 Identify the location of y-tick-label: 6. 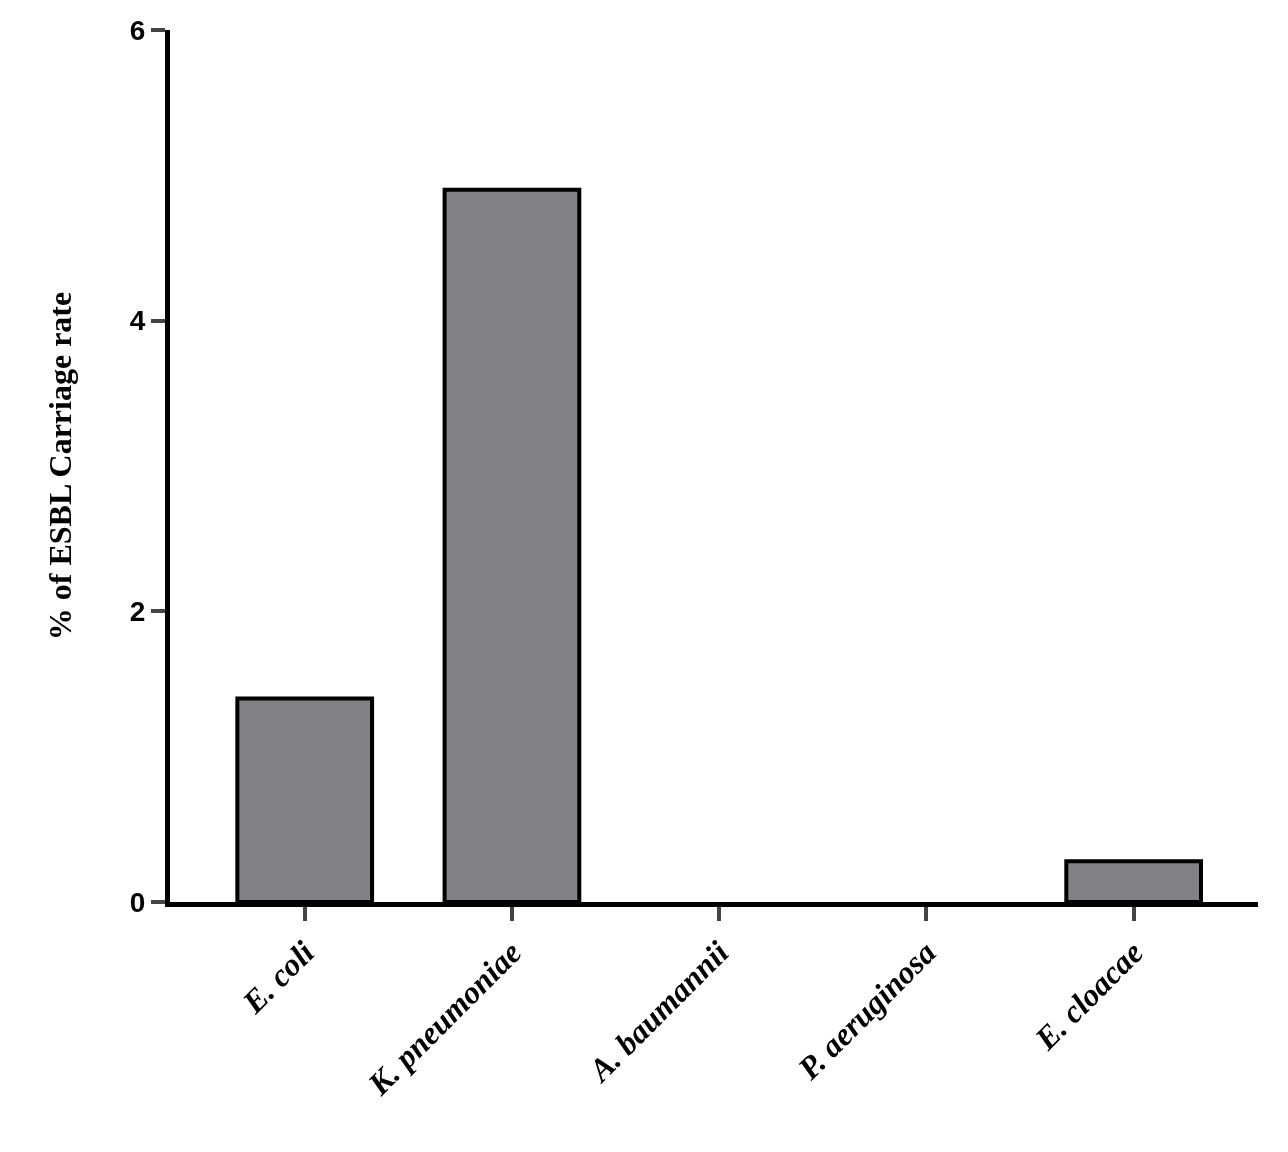
(137, 30).